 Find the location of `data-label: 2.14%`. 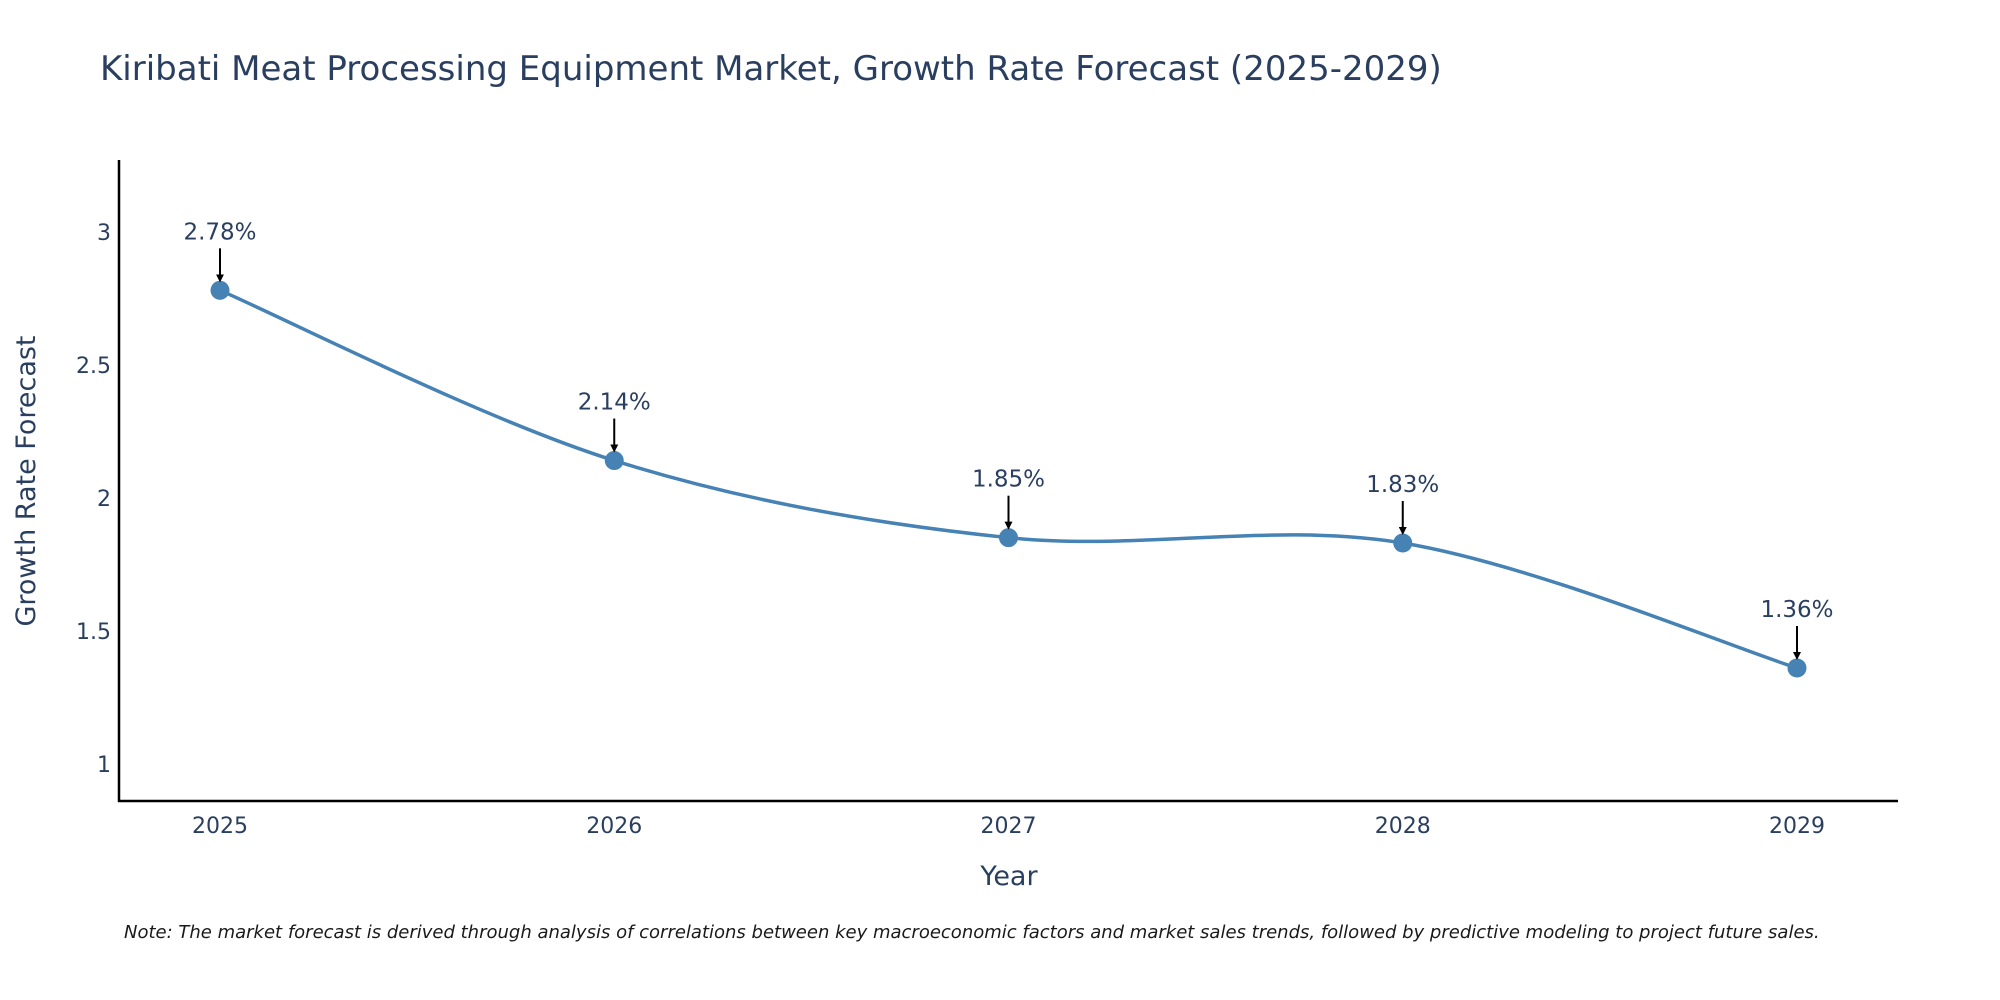

data-label: 2.14% is located at coordinates (614, 403).